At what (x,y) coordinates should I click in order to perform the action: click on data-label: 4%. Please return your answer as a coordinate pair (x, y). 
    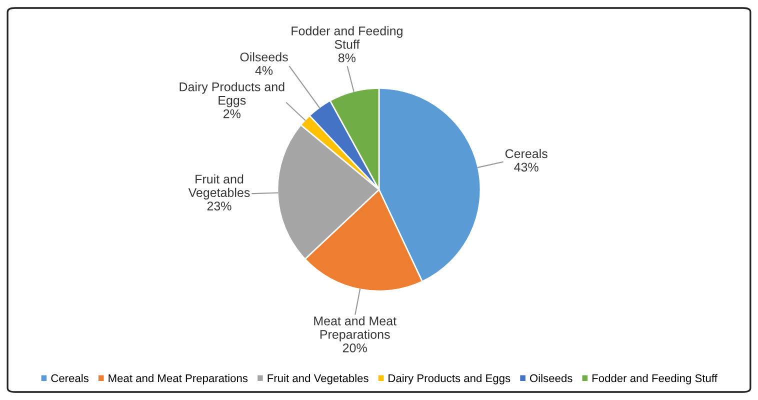
    Looking at the image, I should click on (264, 70).